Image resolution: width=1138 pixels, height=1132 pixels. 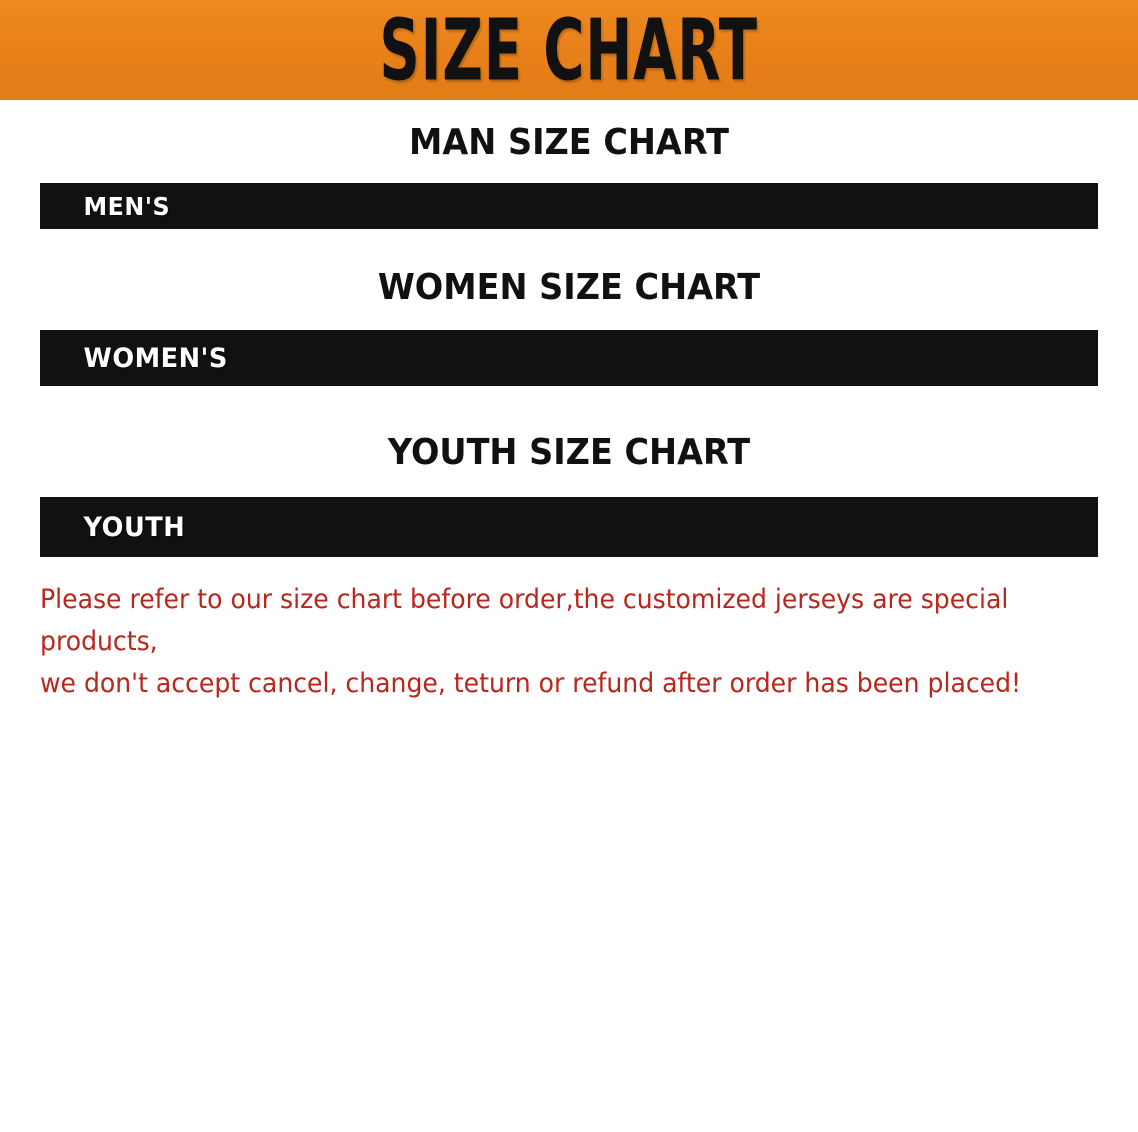 I want to click on man-size-table-wrapper: MEN'S, so click(x=569, y=206).